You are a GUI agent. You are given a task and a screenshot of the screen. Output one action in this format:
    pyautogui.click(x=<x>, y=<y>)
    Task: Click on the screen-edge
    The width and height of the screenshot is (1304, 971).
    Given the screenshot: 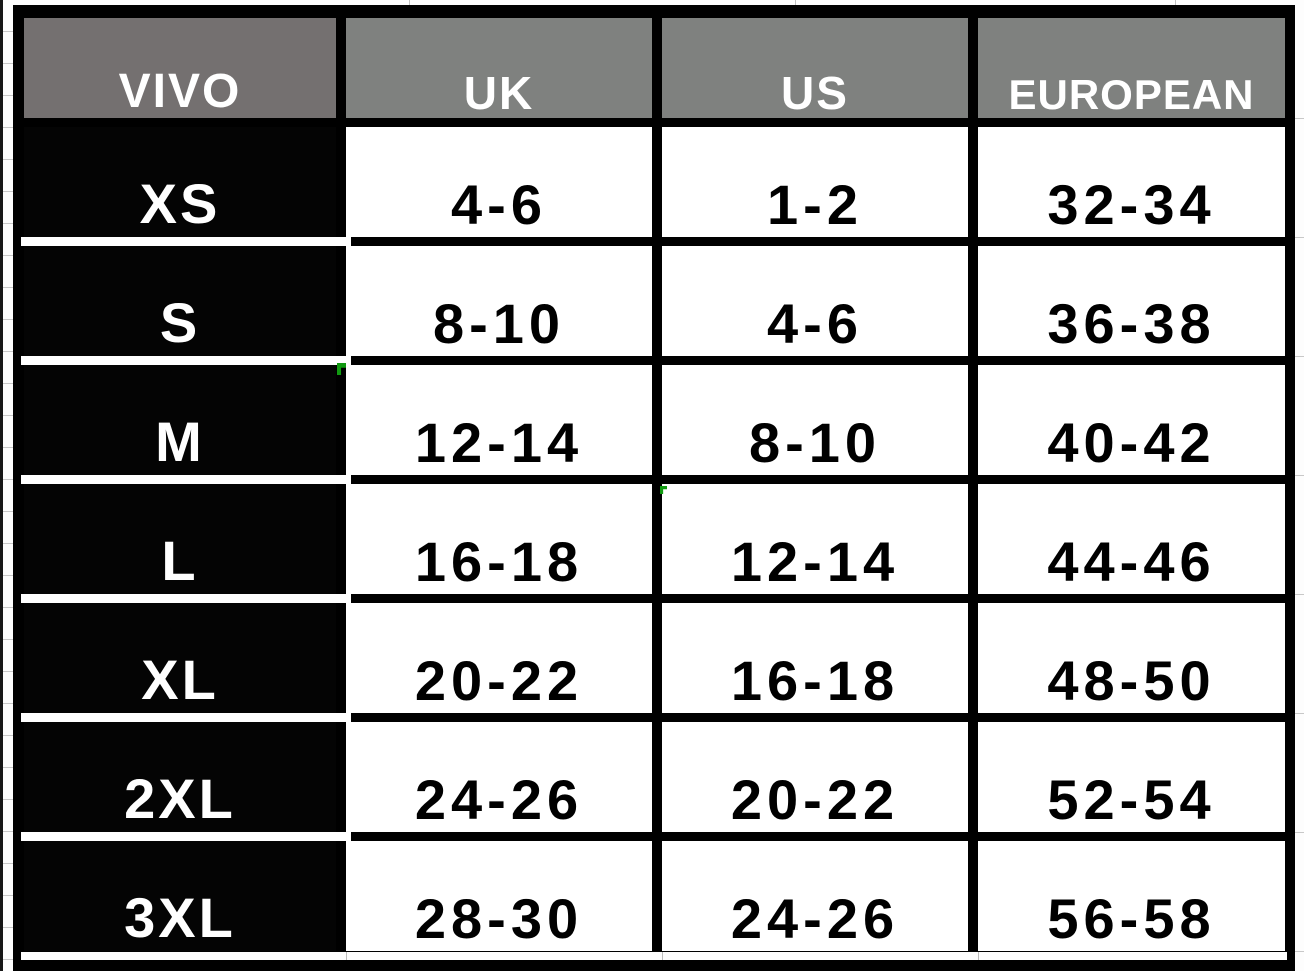 What is the action you would take?
    pyautogui.click(x=1, y=485)
    